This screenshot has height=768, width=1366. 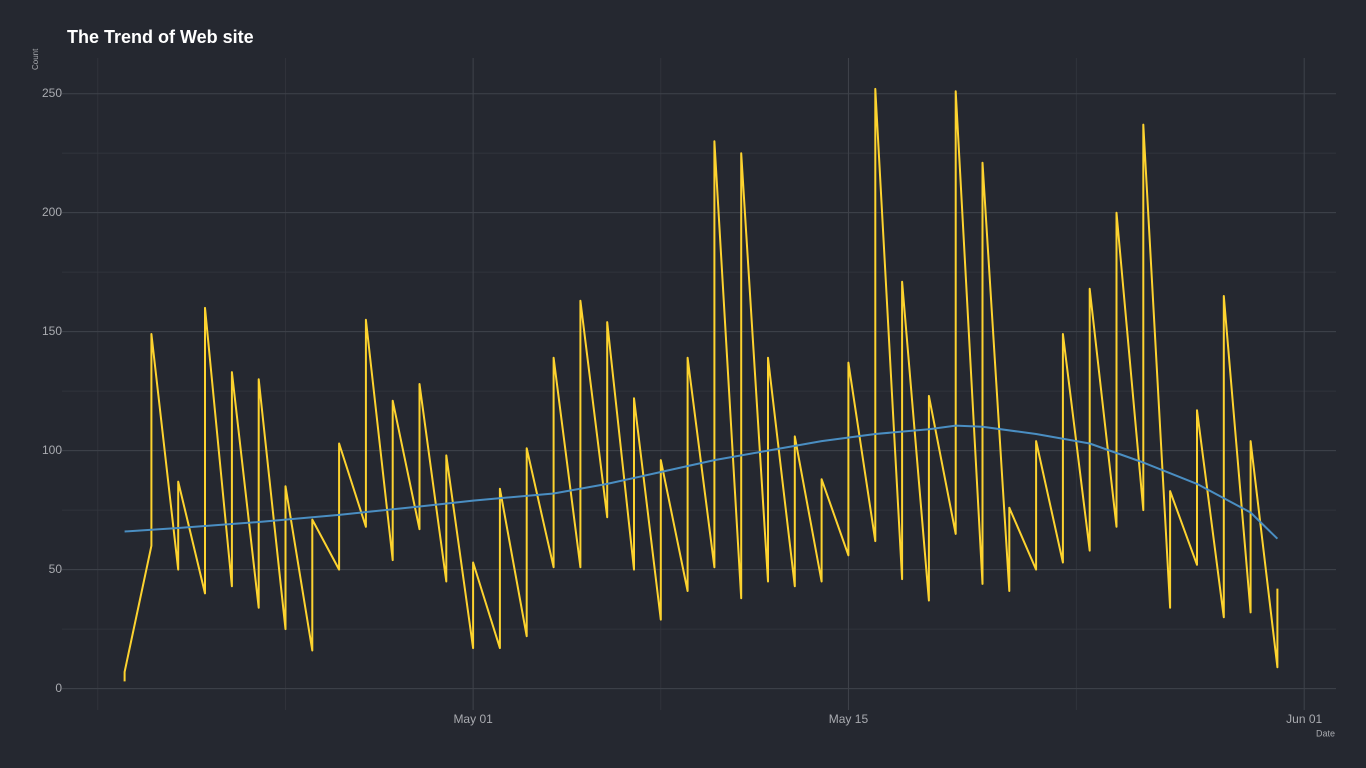 I want to click on trend-line, so click(x=701, y=482).